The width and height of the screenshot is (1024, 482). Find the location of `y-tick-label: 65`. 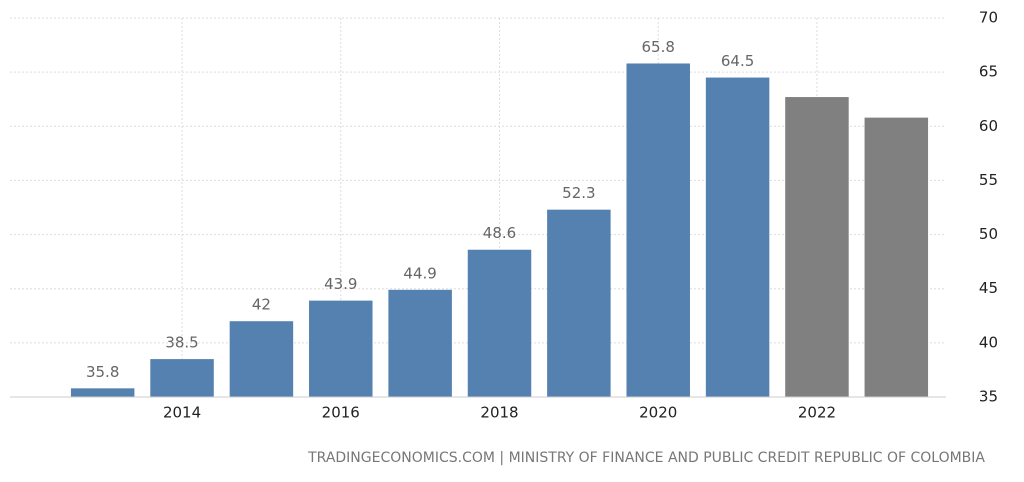

y-tick-label: 65 is located at coordinates (988, 72).